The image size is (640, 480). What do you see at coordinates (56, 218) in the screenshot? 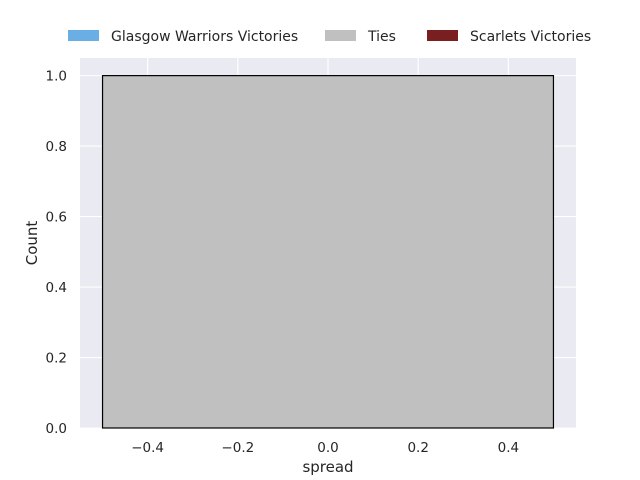
I see `y-tick-label: 0.6` at bounding box center [56, 218].